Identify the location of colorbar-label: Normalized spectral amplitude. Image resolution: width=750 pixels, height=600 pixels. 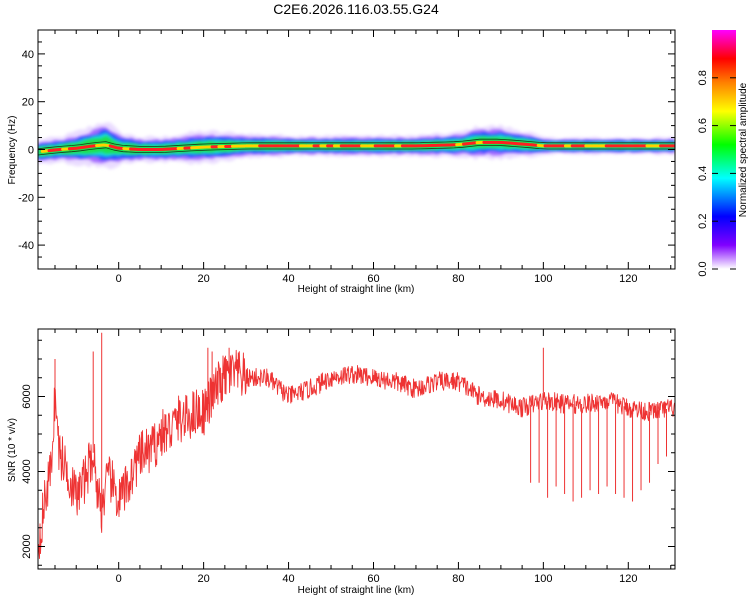
(743, 149).